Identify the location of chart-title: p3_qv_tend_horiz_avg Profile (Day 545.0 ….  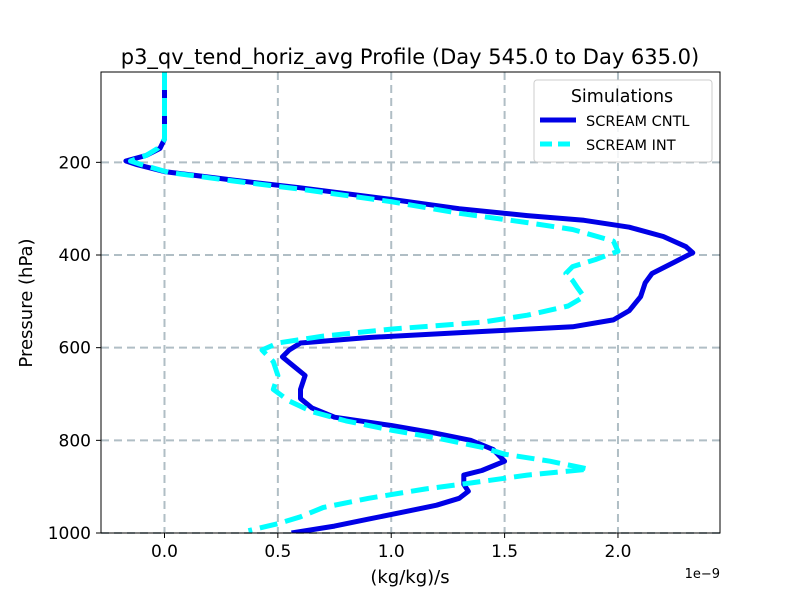
(410, 57).